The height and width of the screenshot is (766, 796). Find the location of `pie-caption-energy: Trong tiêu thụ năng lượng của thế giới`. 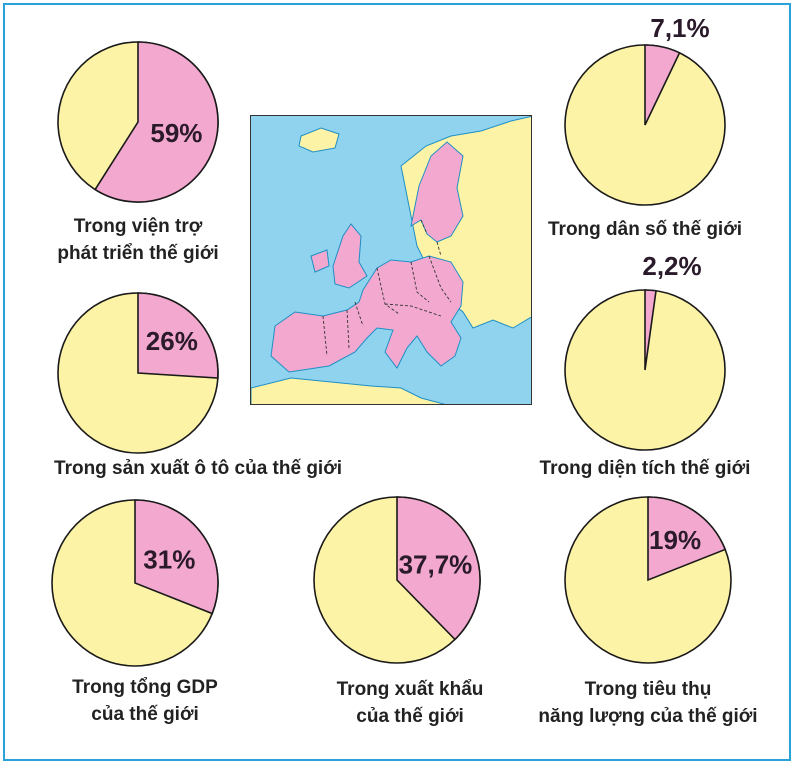

pie-caption-energy: Trong tiêu thụ năng lượng của thế giới is located at coordinates (647, 703).